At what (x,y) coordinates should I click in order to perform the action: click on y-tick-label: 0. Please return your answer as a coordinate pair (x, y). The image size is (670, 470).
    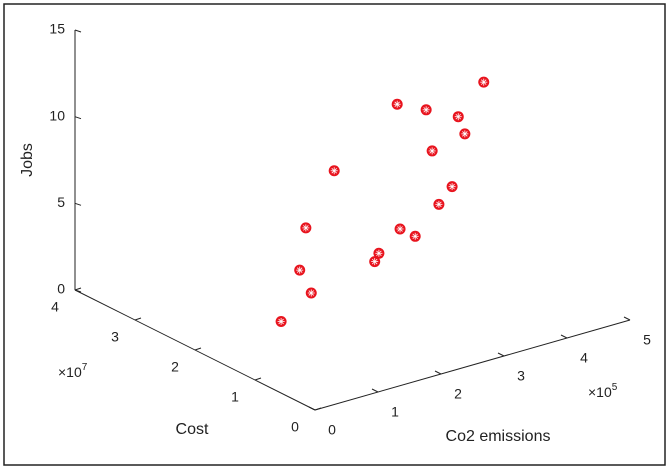
    Looking at the image, I should click on (295, 427).